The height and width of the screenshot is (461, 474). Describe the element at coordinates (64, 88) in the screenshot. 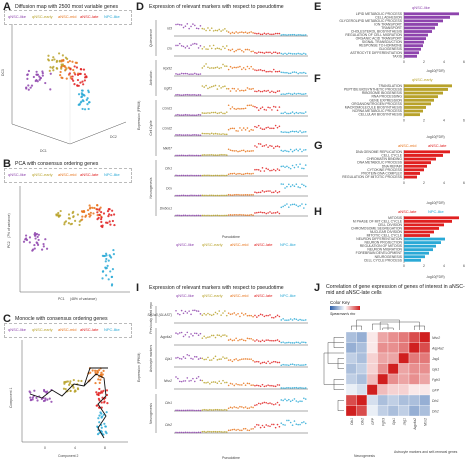

I see `panel-a-plot: DC1 DC2 DC3` at that location.